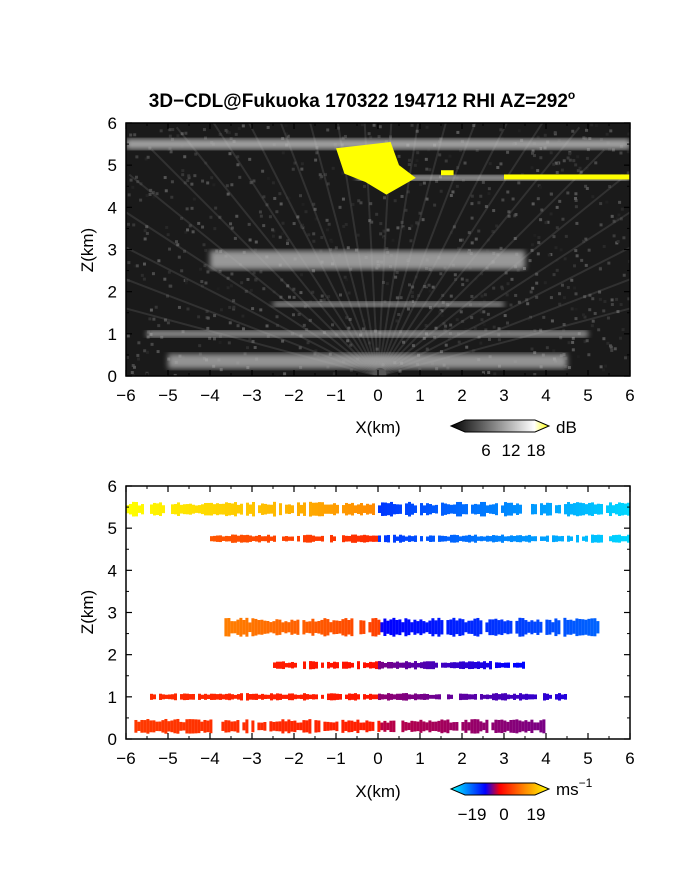 The image size is (680, 880). I want to click on backscatter-ytick-label: 5, so click(112, 165).